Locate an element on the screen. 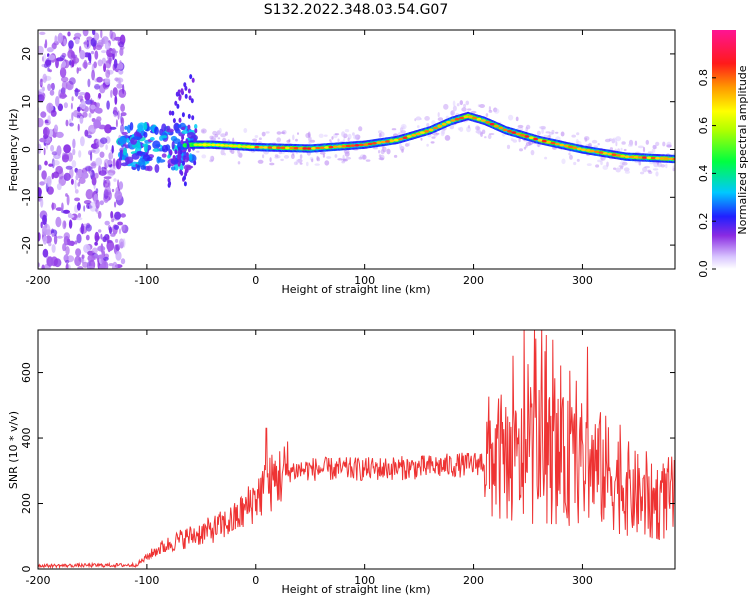  y-tick-label: 20 is located at coordinates (26, 54).